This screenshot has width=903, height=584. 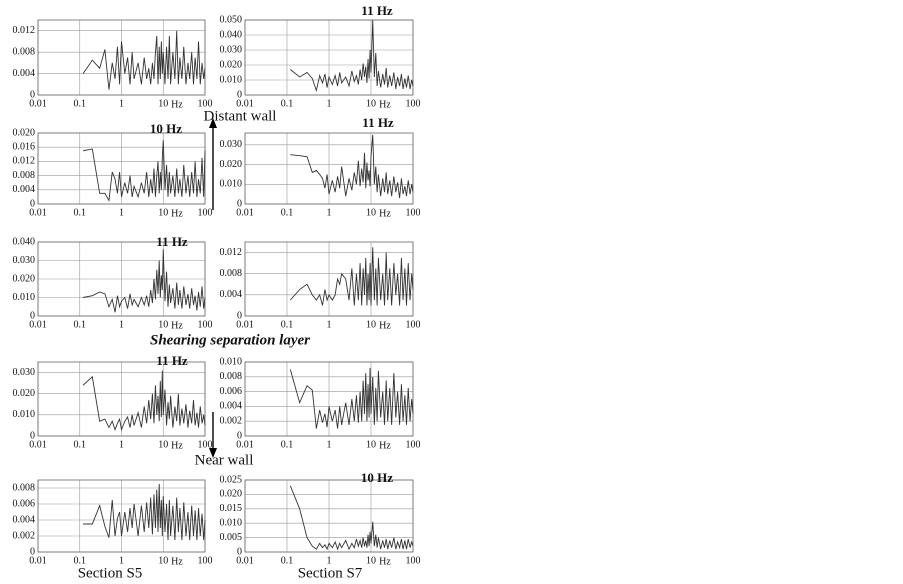 What do you see at coordinates (231, 508) in the screenshot?
I see `y-tick-label: 0.015` at bounding box center [231, 508].